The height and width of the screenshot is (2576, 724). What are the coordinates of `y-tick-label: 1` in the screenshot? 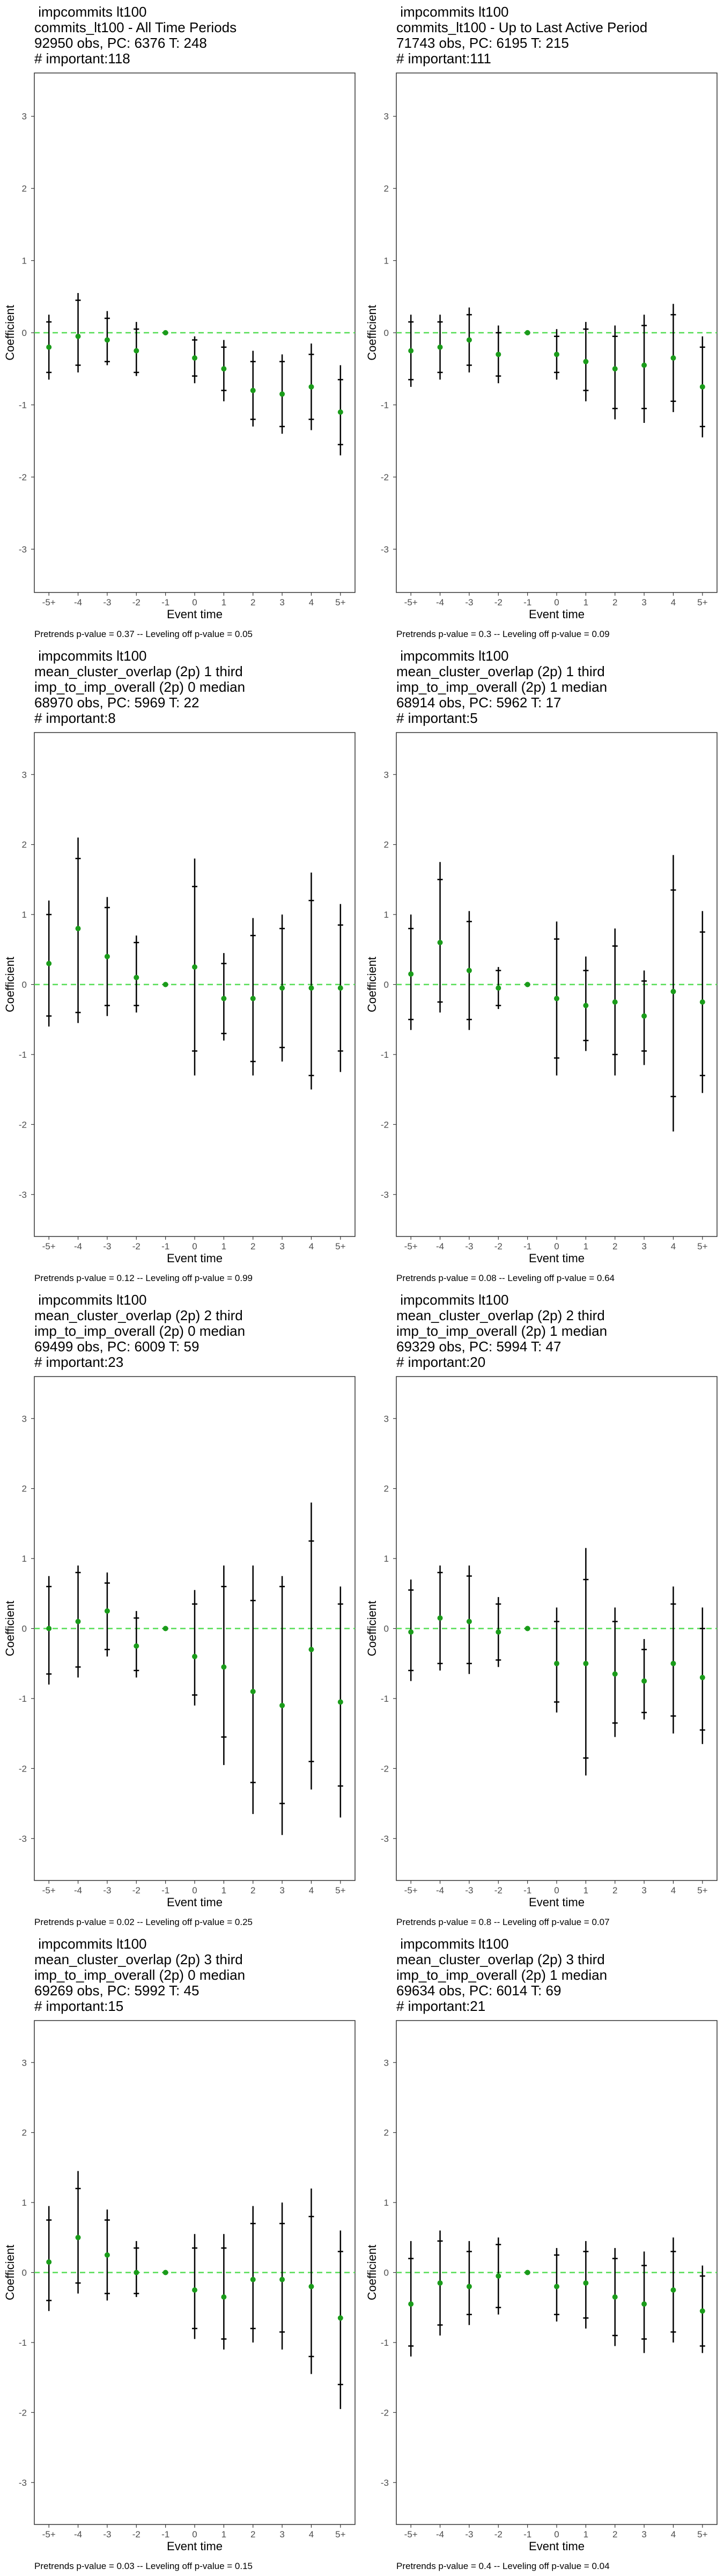 It's located at (386, 2203).